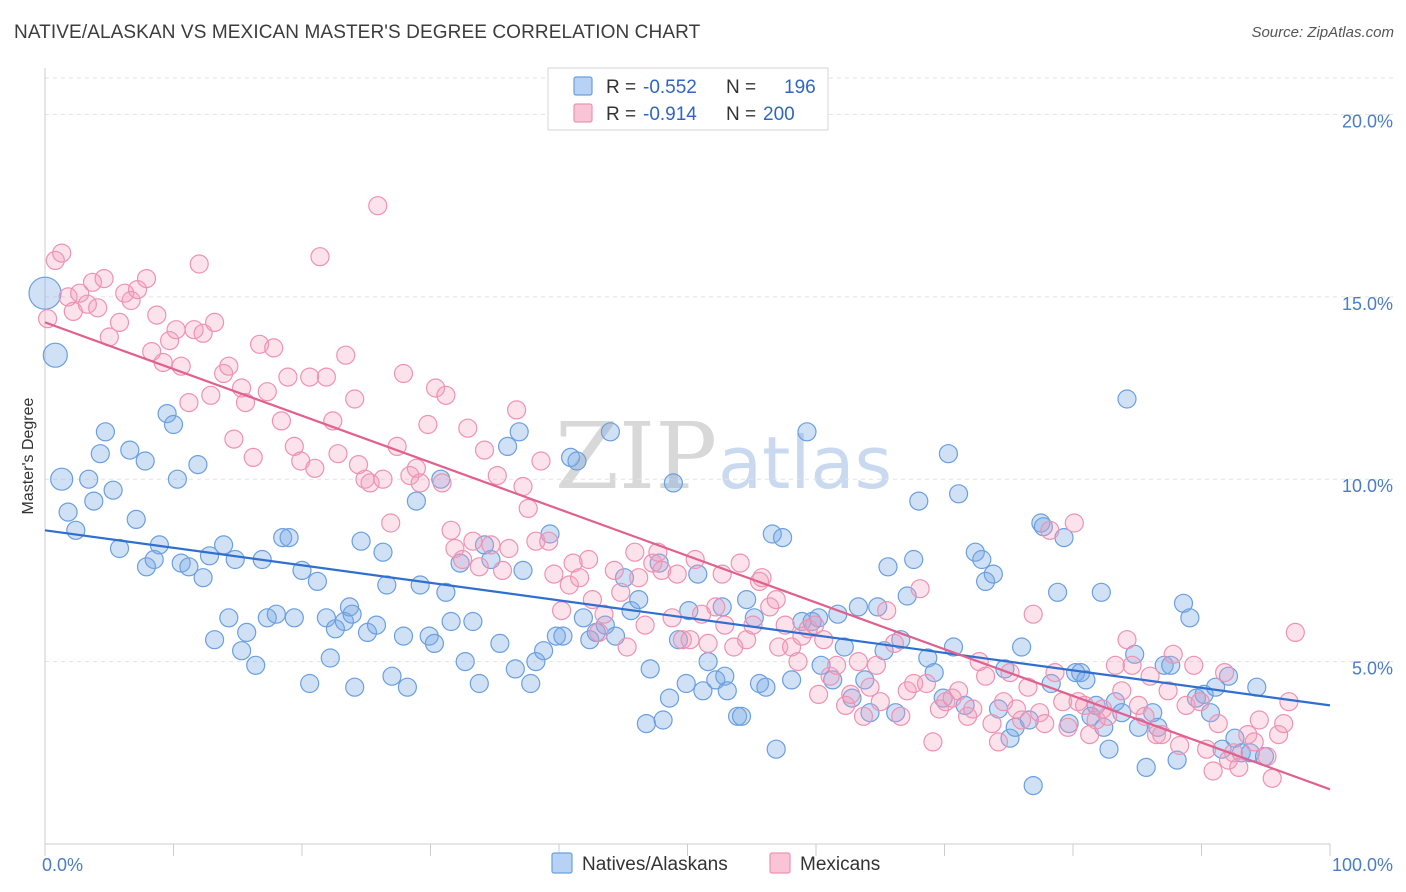 The height and width of the screenshot is (892, 1406). Describe the element at coordinates (583, 113) in the screenshot. I see `legend-swatch-mexicans` at that location.